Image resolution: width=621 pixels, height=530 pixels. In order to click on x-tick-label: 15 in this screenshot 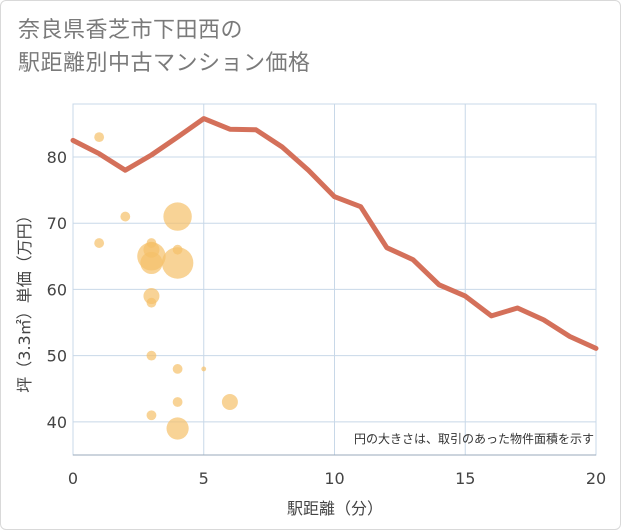, I will do `click(465, 478)`.